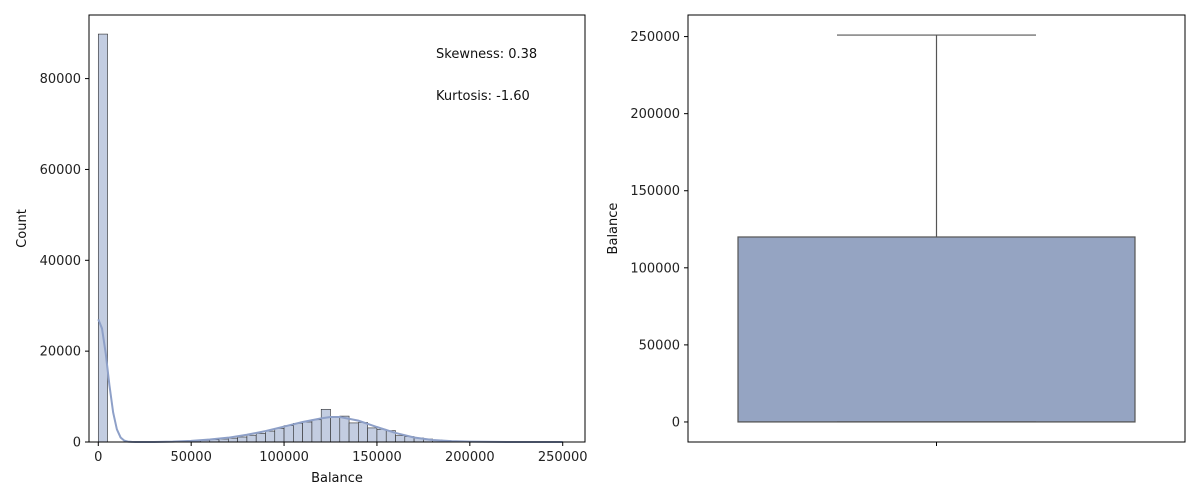 This screenshot has height=500, width=1200. Describe the element at coordinates (563, 457) in the screenshot. I see `x-tick-label: 250000` at that location.